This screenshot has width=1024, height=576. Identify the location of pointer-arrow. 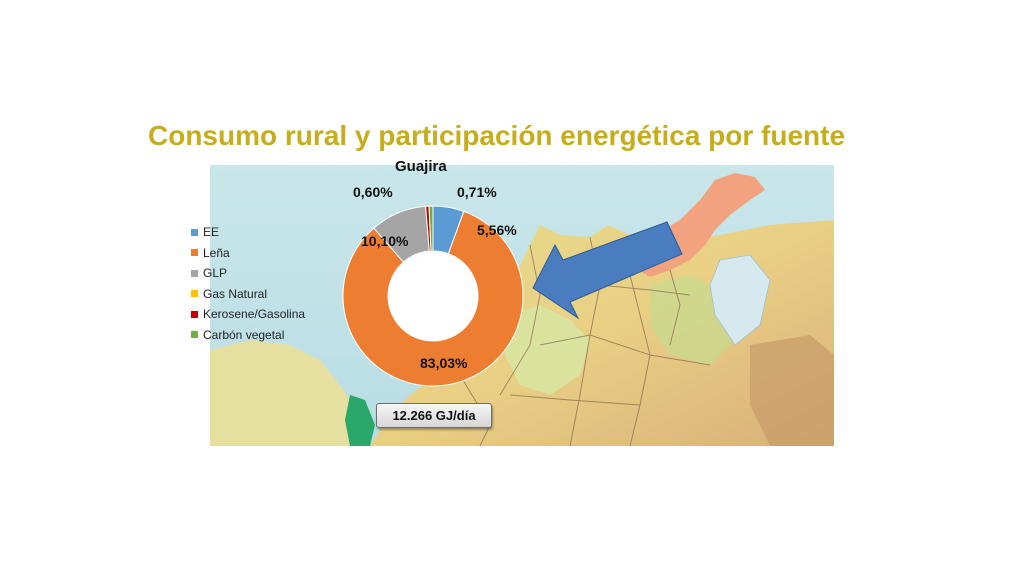
(607, 270).